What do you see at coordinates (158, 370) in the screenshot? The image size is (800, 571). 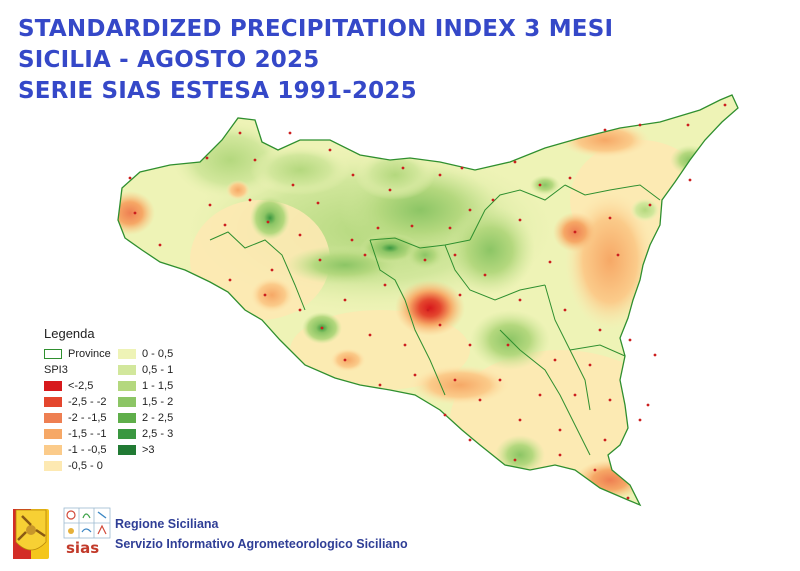 I see `legend-class-label: 0,5 - 1` at bounding box center [158, 370].